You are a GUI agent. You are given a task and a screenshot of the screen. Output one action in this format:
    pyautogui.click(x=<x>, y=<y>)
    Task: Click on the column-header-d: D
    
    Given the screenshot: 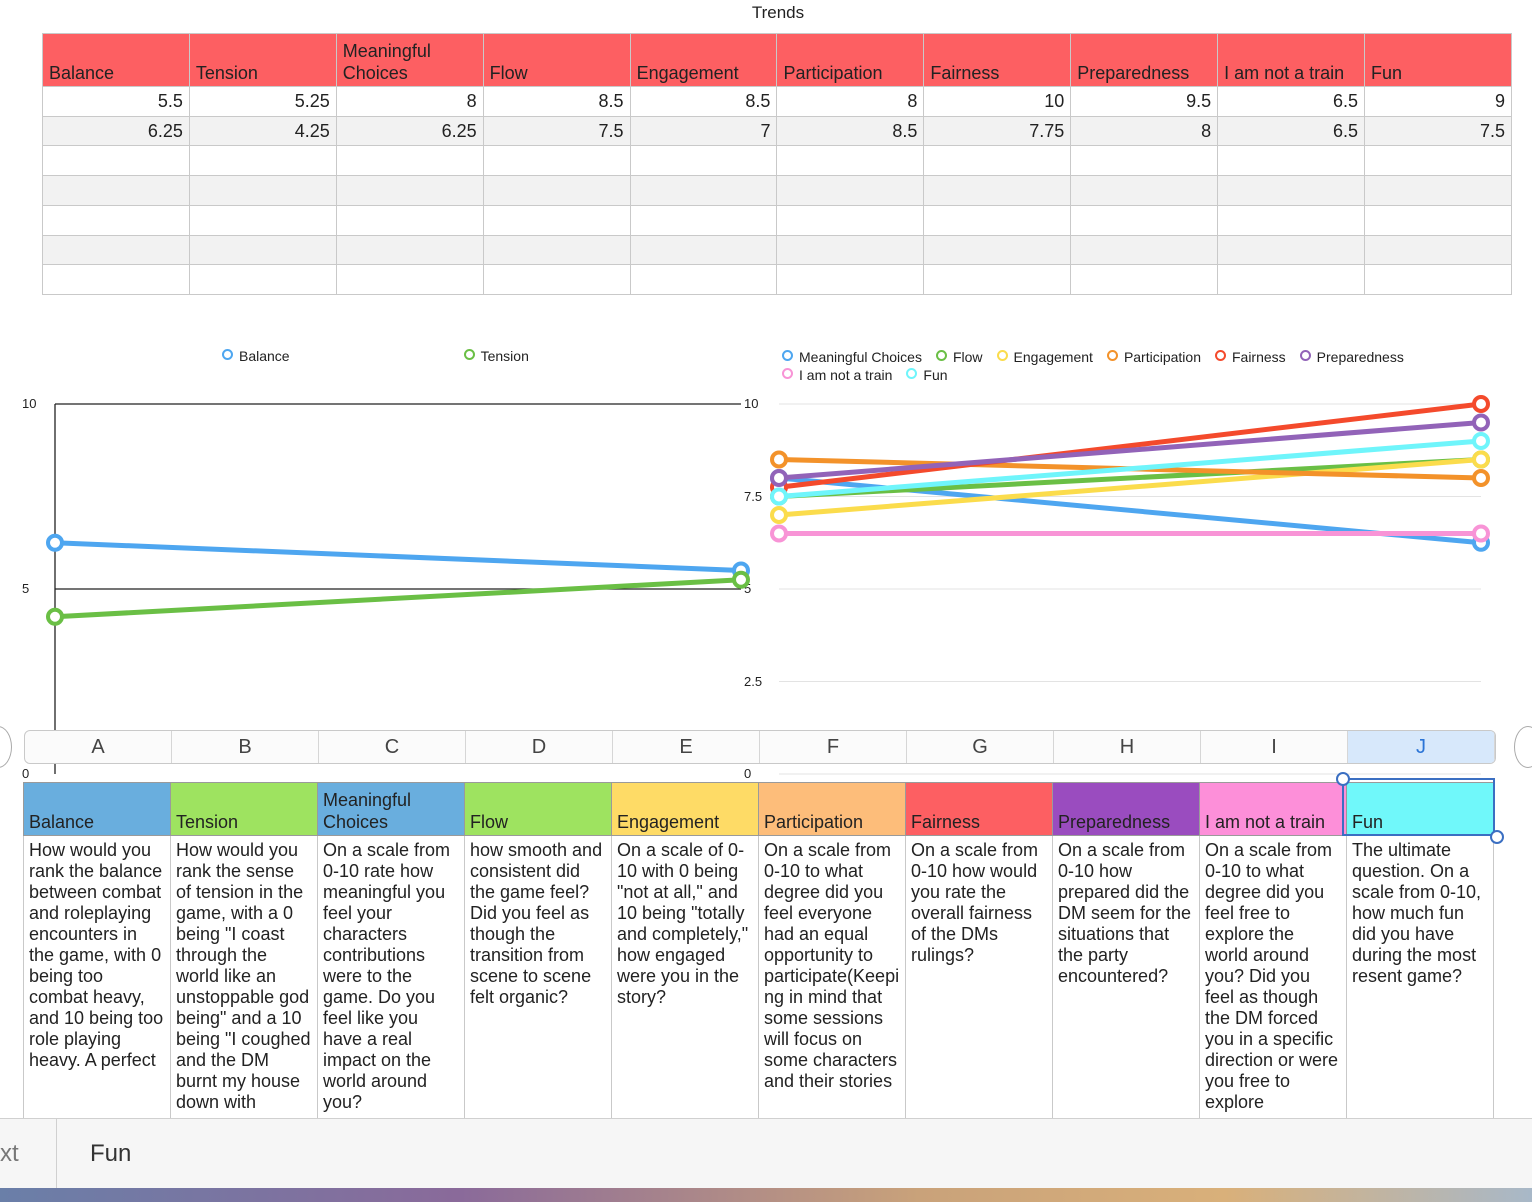 What is the action you would take?
    pyautogui.click(x=539, y=747)
    